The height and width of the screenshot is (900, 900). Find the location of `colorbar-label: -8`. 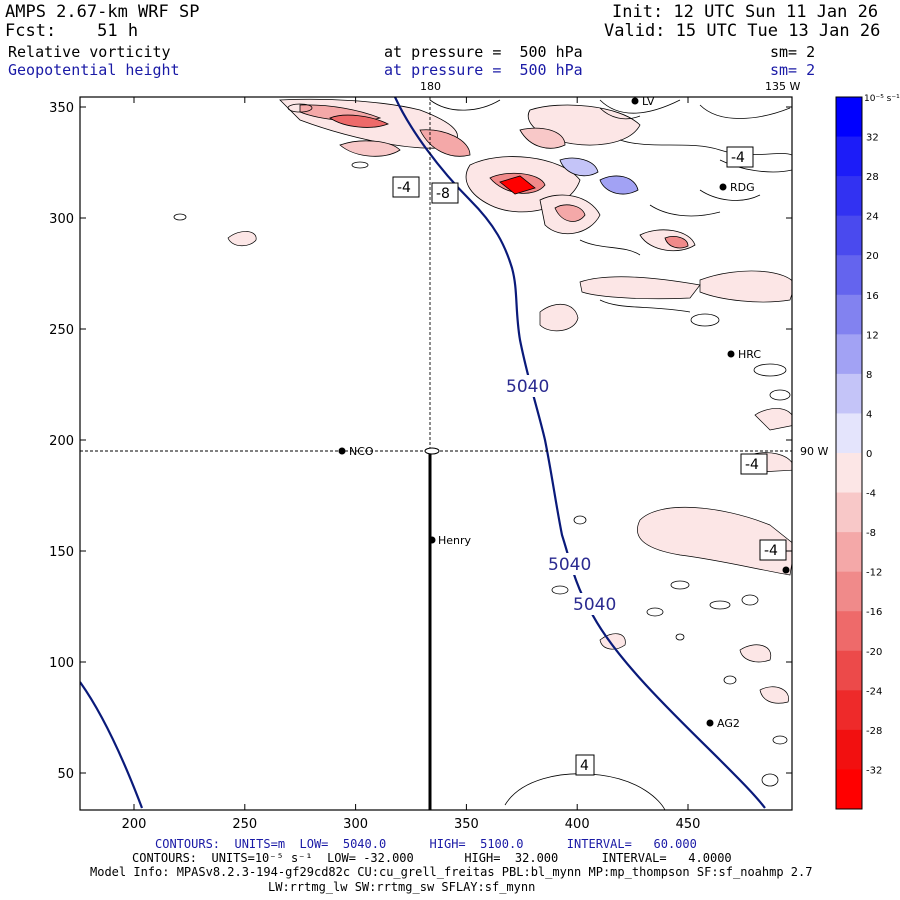

colorbar-label: -8 is located at coordinates (871, 533).